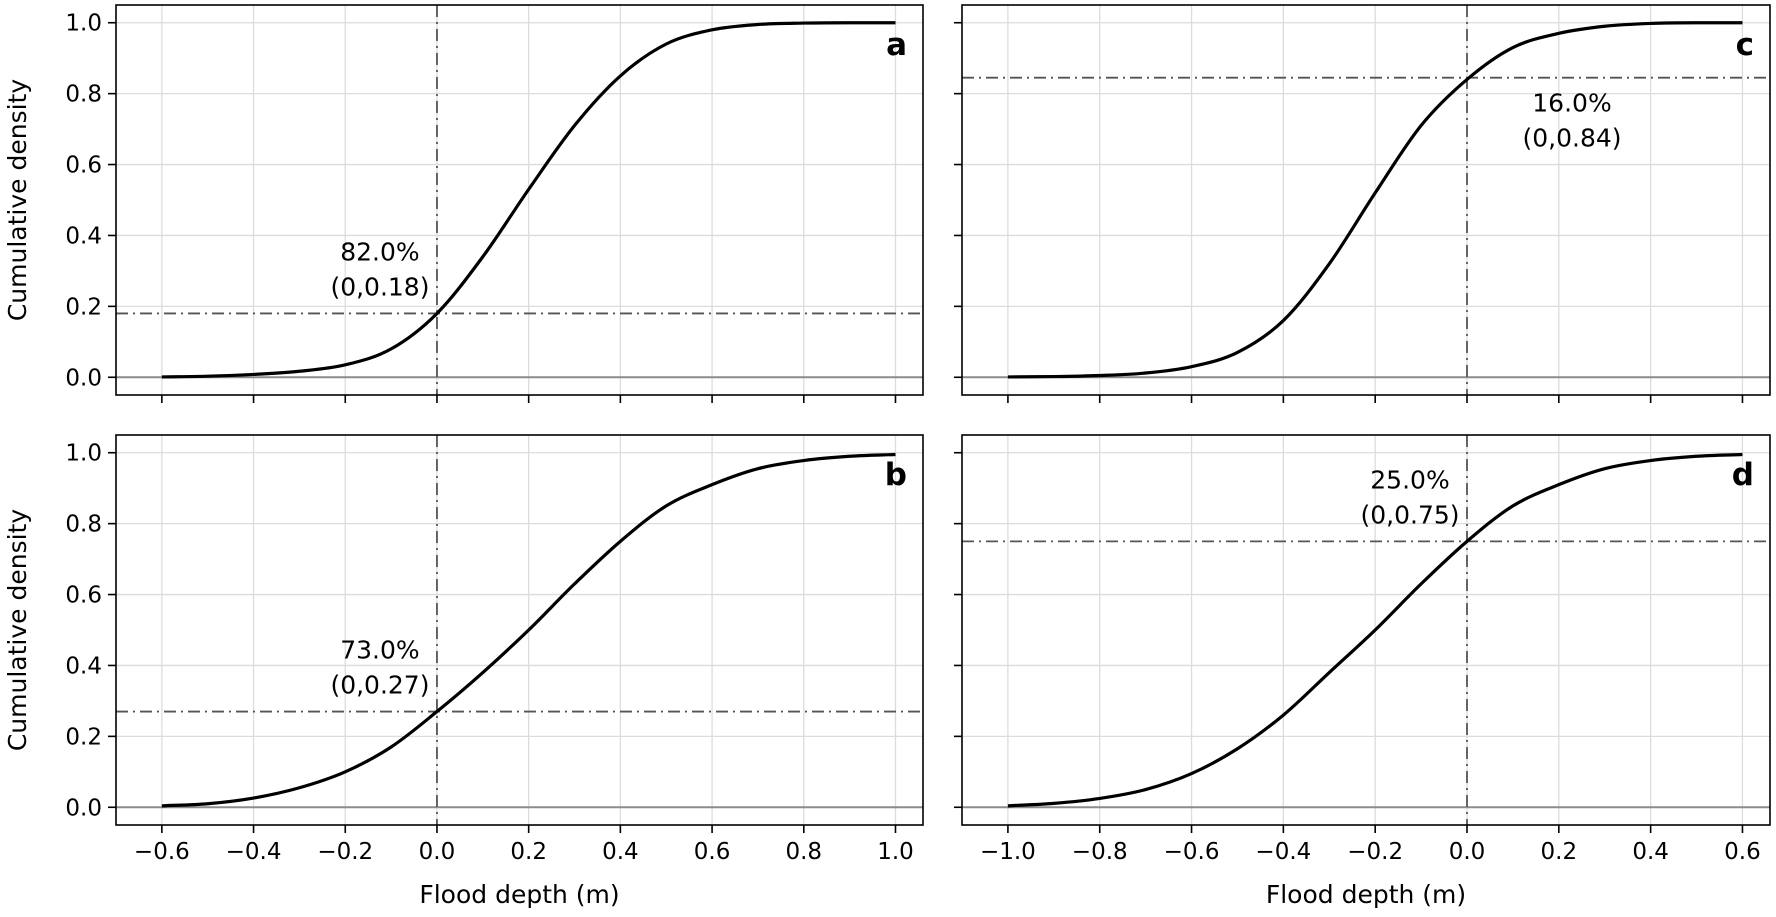 The height and width of the screenshot is (917, 1776). What do you see at coordinates (895, 852) in the screenshot?
I see `x-tick-label: 1.0` at bounding box center [895, 852].